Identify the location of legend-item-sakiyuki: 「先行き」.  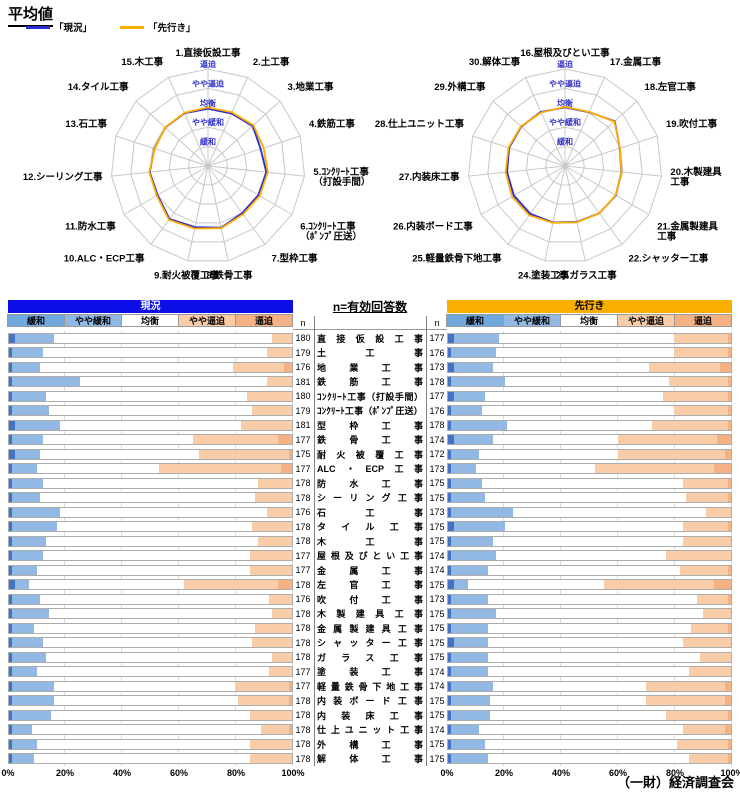
(158, 27).